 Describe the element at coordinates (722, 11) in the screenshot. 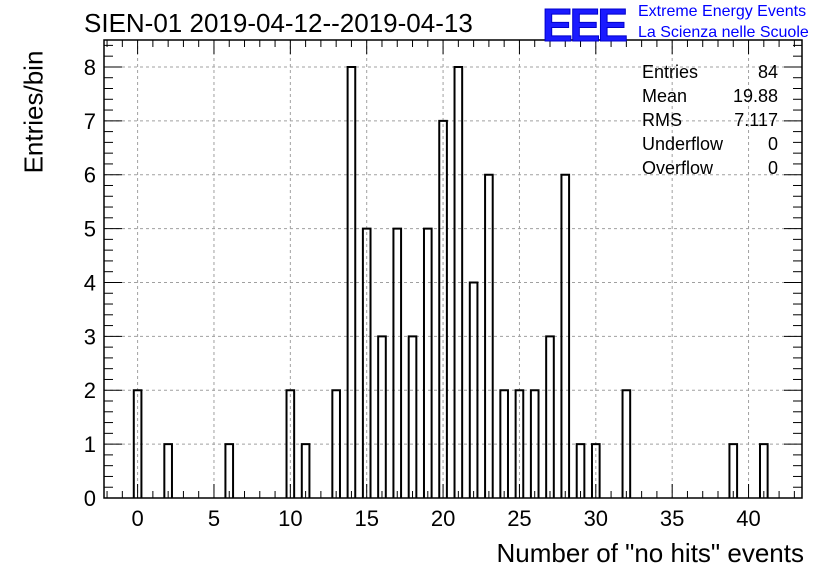

I see `logo-line-1: Extreme Energy Events` at that location.